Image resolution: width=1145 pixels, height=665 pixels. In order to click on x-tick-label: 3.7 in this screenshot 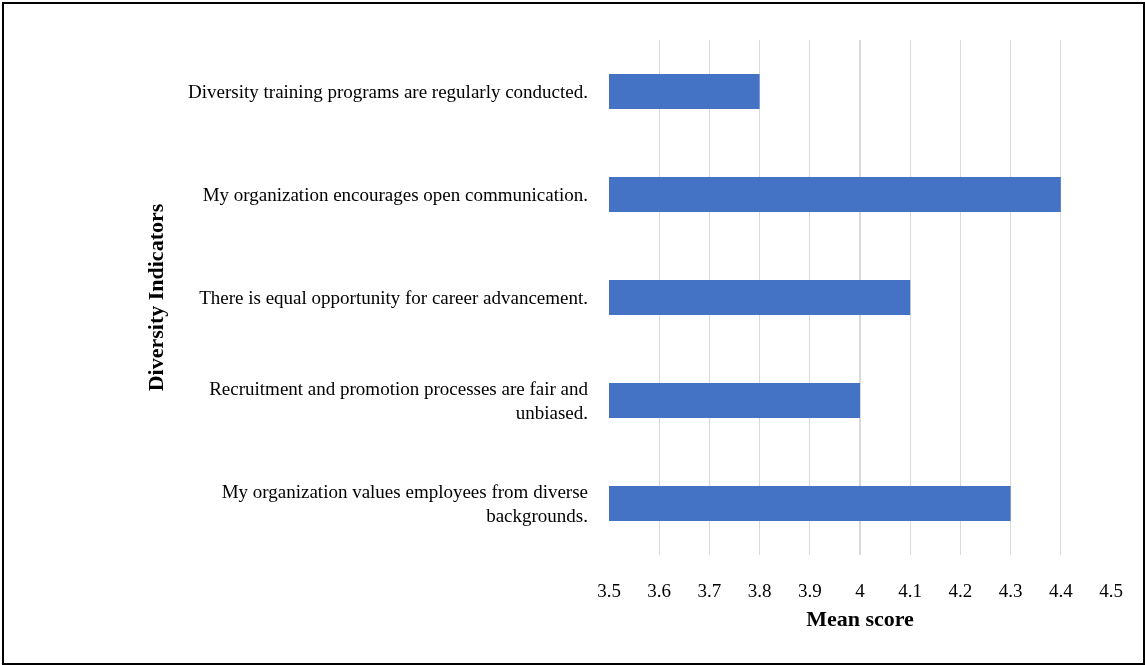, I will do `click(709, 590)`.